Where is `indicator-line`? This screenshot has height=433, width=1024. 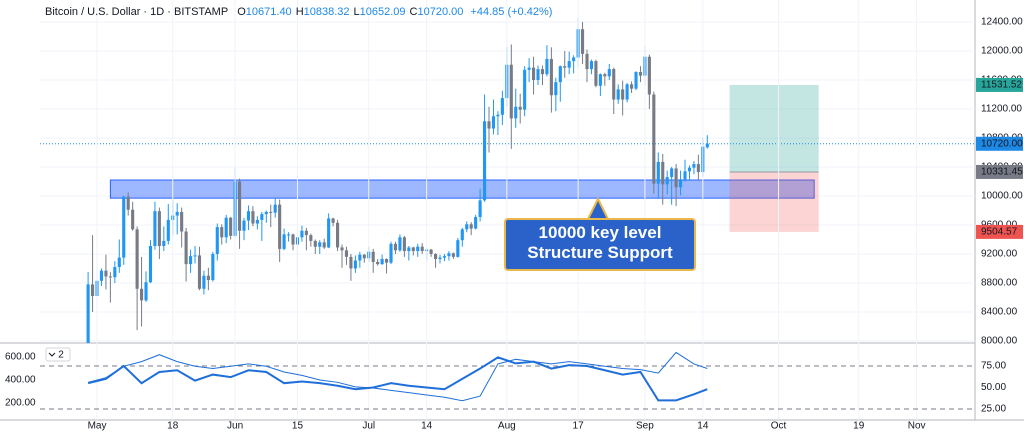 indicator-line is located at coordinates (397, 376).